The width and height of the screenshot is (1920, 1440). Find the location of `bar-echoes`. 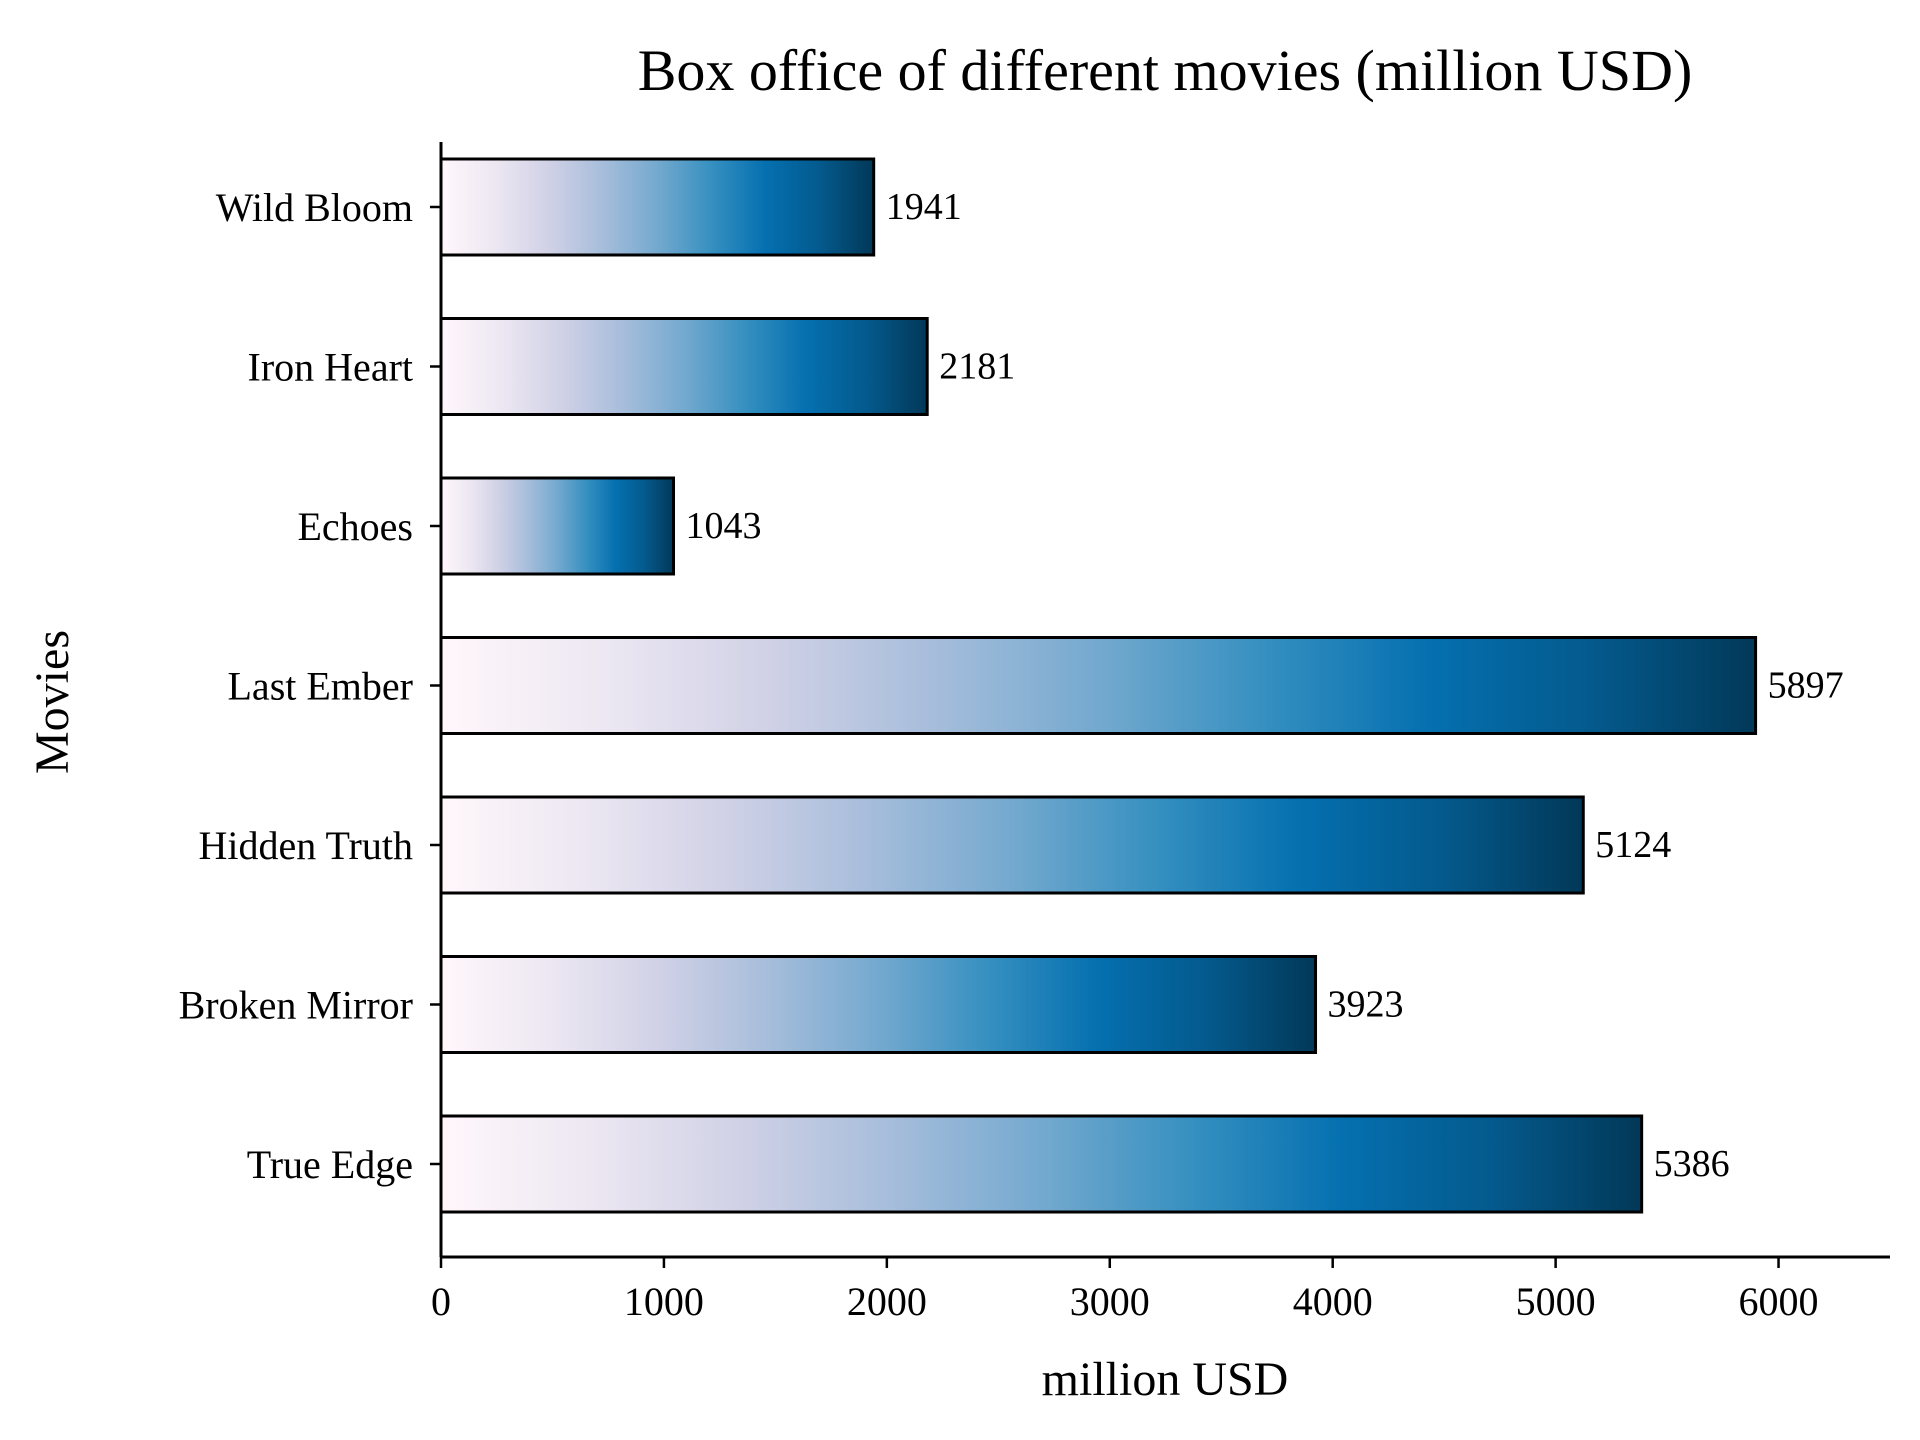

bar-echoes is located at coordinates (557, 526).